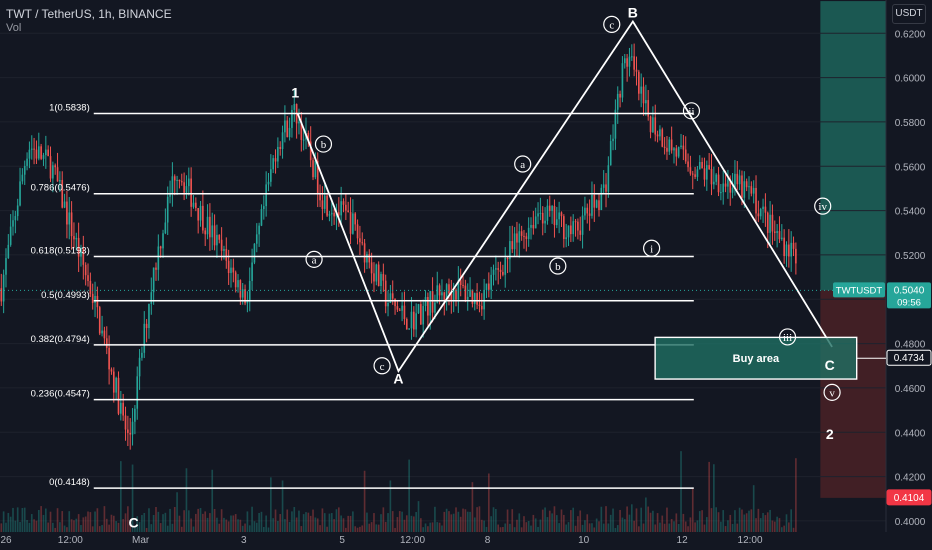  What do you see at coordinates (412, 540) in the screenshot?
I see `x-tick-label: 12:00` at bounding box center [412, 540].